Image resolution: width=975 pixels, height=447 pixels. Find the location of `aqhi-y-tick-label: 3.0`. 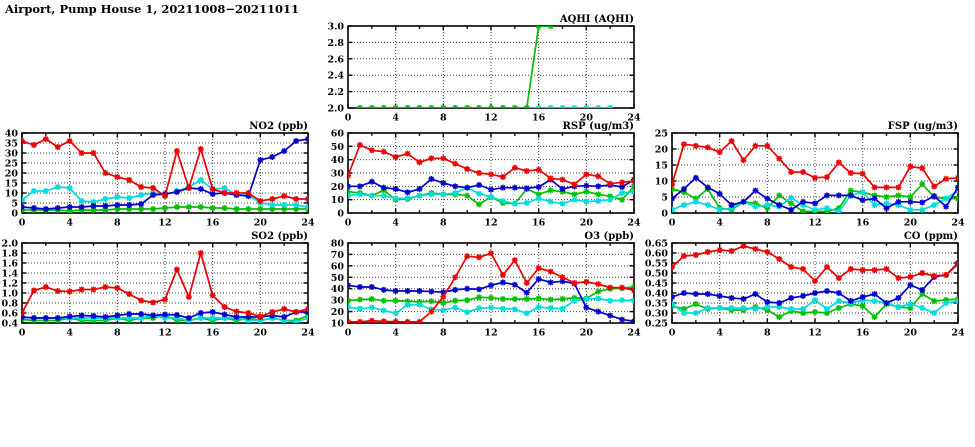

aqhi-y-tick-label: 3.0 is located at coordinates (335, 27).